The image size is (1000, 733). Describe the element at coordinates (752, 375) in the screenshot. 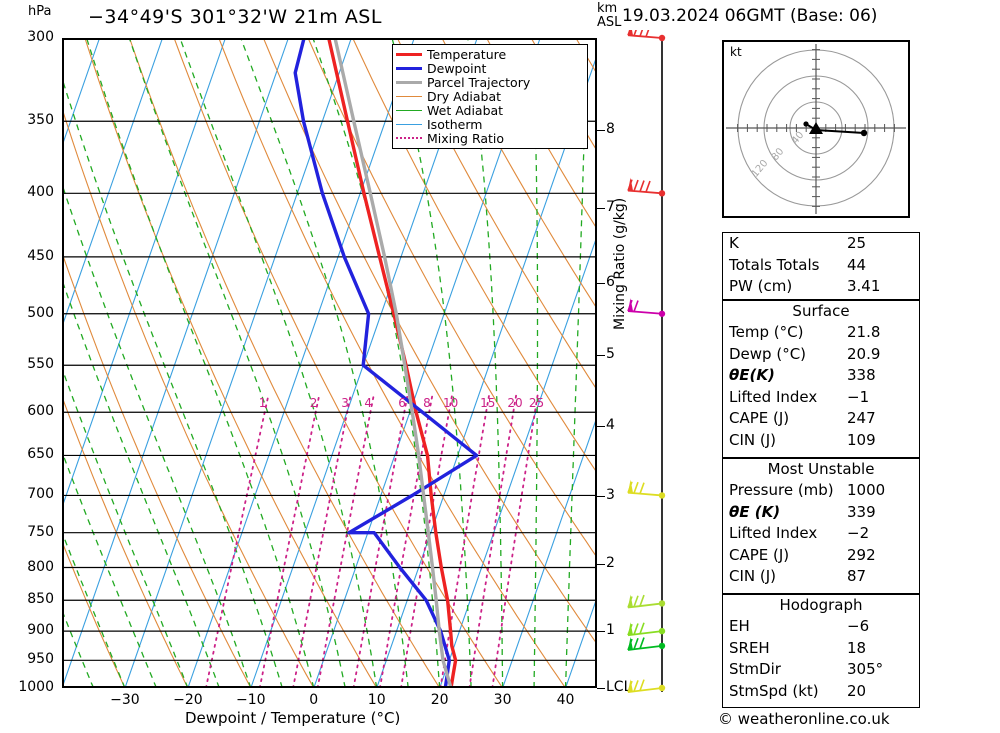

I see `data-row-key: θE(K)` at that location.